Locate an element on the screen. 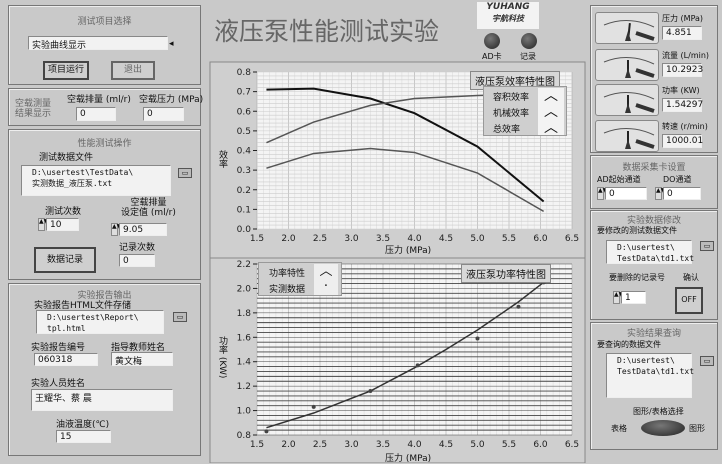 This screenshot has width=722, height=464. test-count-input: 10 is located at coordinates (62, 224).